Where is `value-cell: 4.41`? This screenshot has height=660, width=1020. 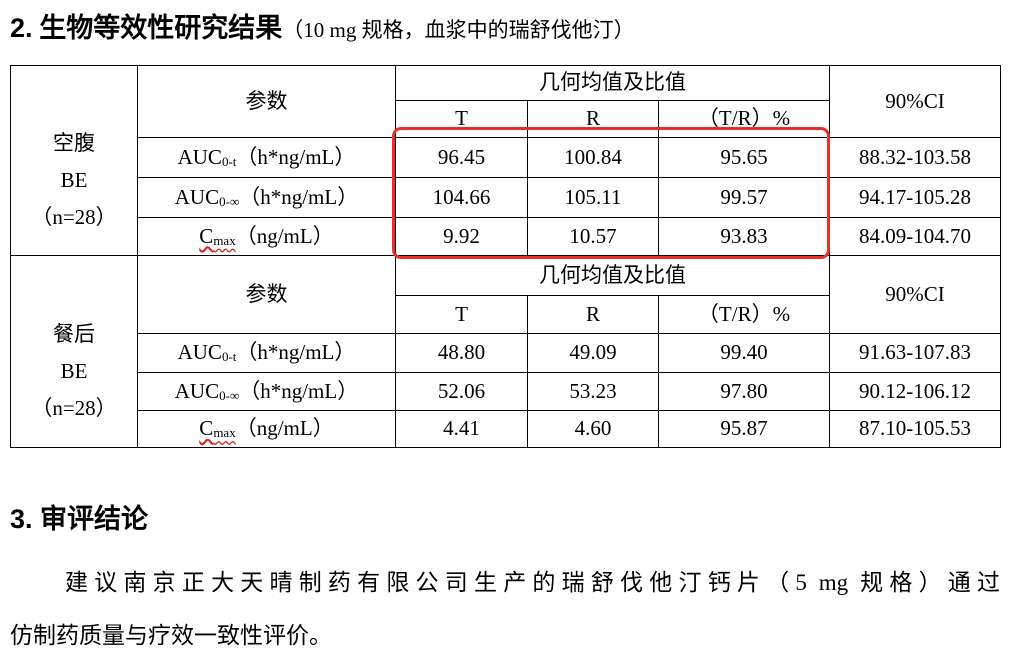
value-cell: 4.41 is located at coordinates (461, 429).